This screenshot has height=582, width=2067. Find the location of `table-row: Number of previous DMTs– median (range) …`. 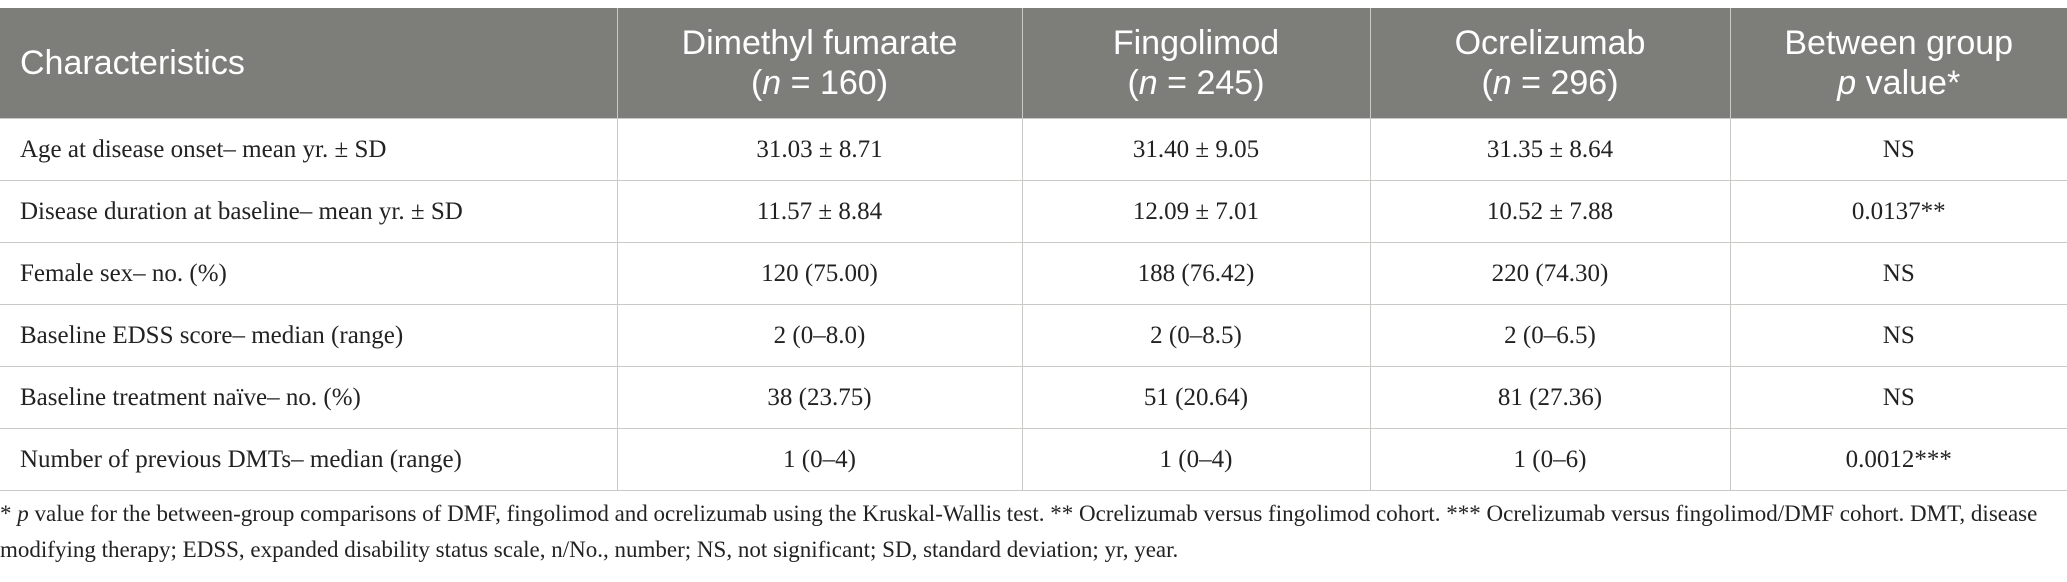

table-row: Number of previous DMTs– median (range) … is located at coordinates (1033, 459).